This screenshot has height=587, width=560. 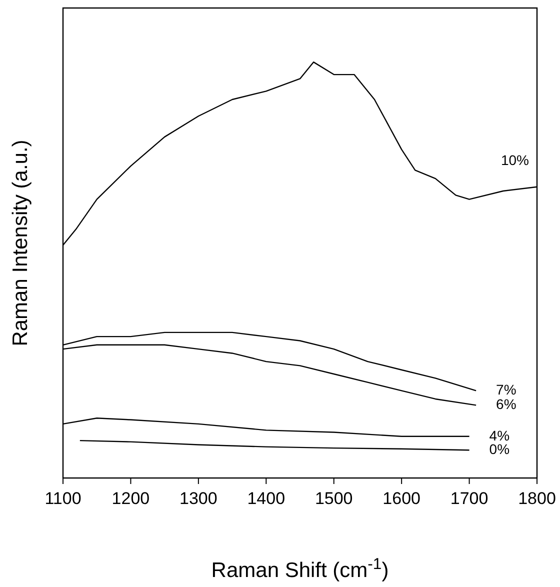 What do you see at coordinates (506, 404) in the screenshot?
I see `series-label: 6%` at bounding box center [506, 404].